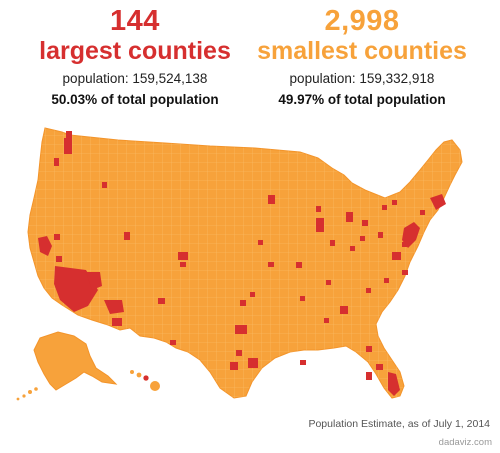  I want to click on county-erie-ny, so click(384, 207).